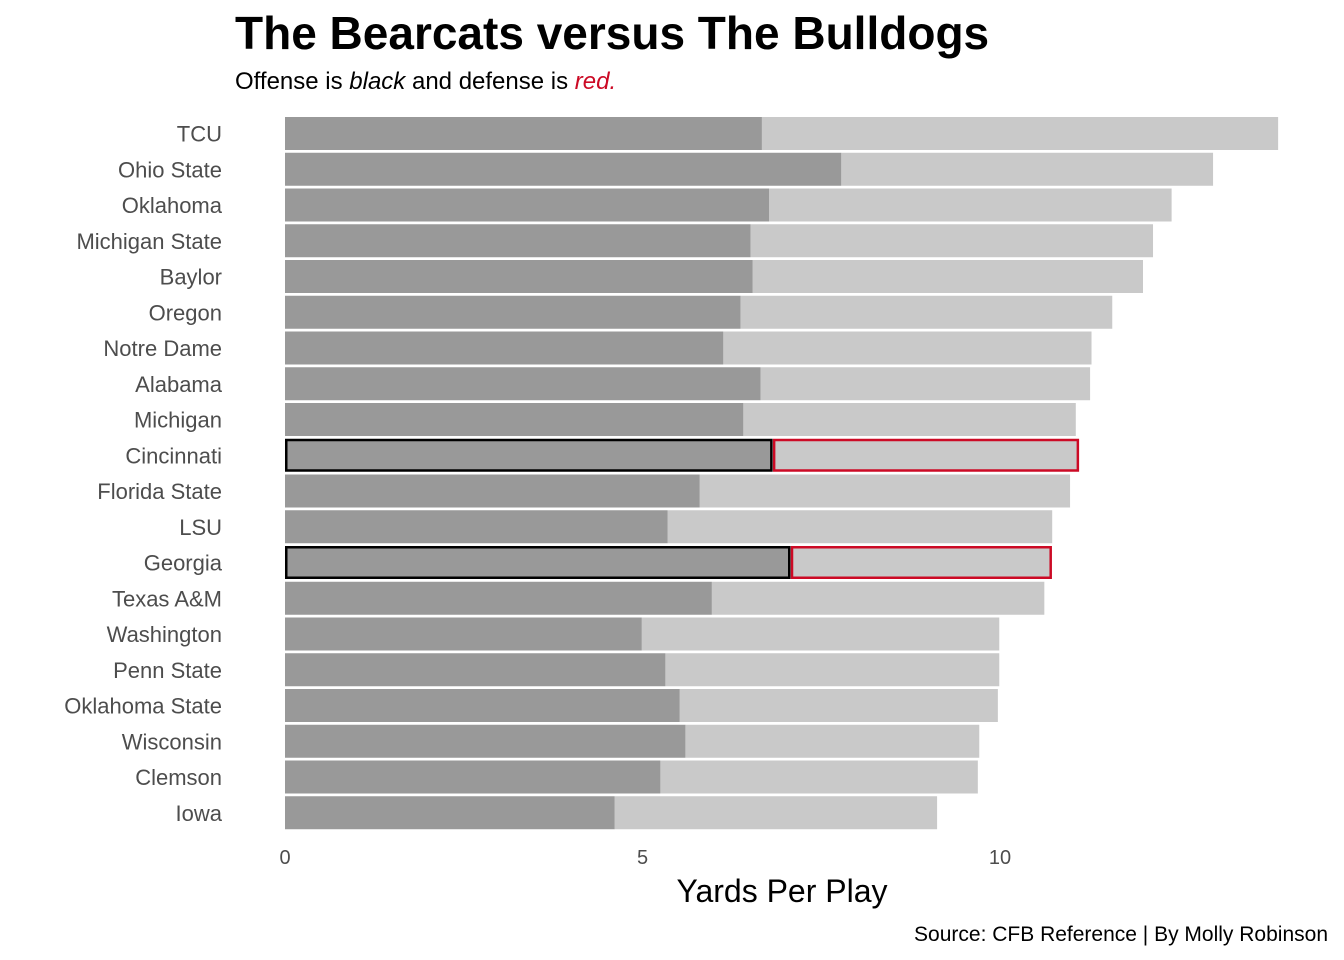 The height and width of the screenshot is (960, 1344). Describe the element at coordinates (173, 455) in the screenshot. I see `category-label-cincinnati: Cincinnati` at that location.